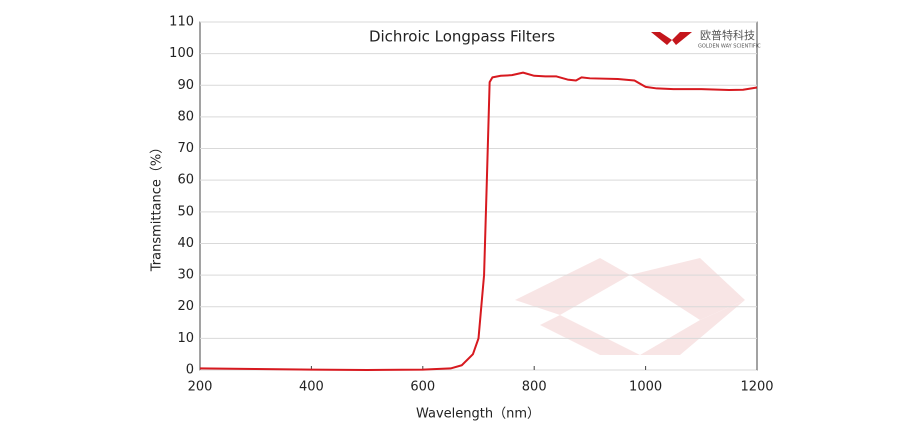  I want to click on y-tick-label: 70, so click(185, 148).